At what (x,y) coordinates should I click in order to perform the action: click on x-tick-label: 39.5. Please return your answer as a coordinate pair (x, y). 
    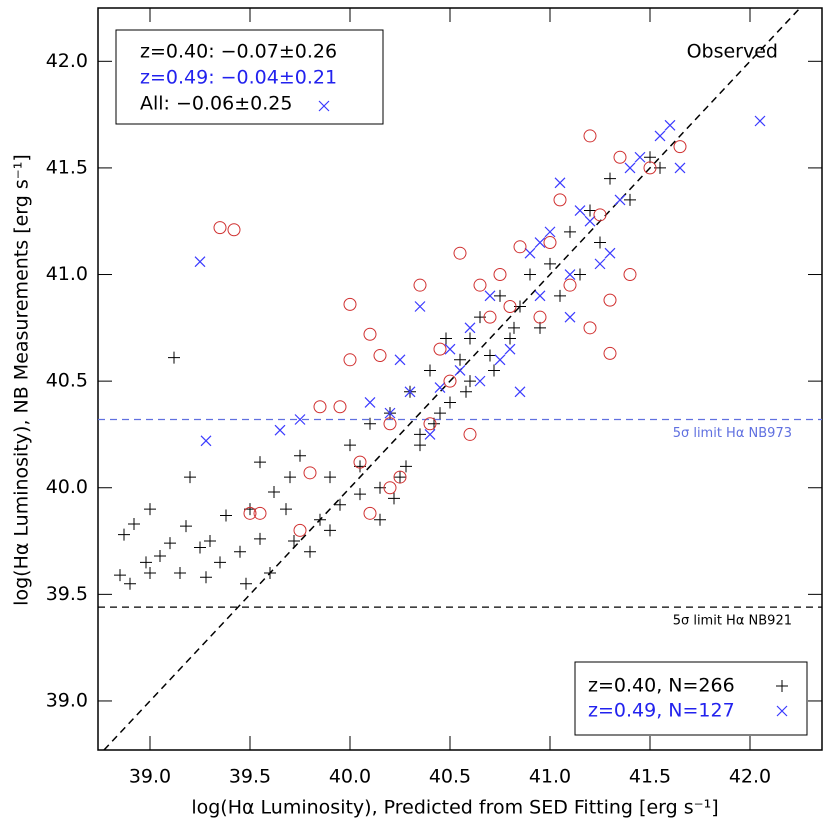
    Looking at the image, I should click on (250, 777).